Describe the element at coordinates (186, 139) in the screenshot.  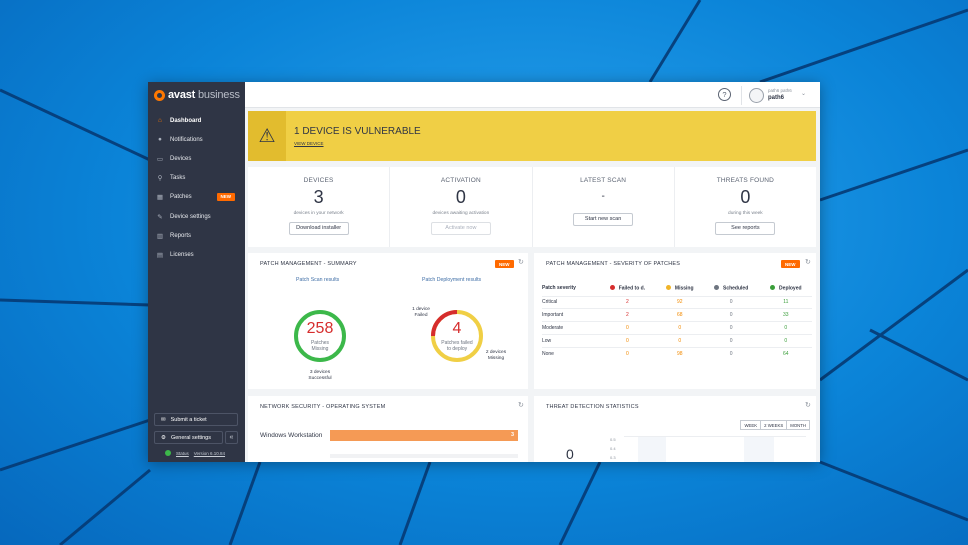
I see `sidebar-item-label: Notifications` at that location.